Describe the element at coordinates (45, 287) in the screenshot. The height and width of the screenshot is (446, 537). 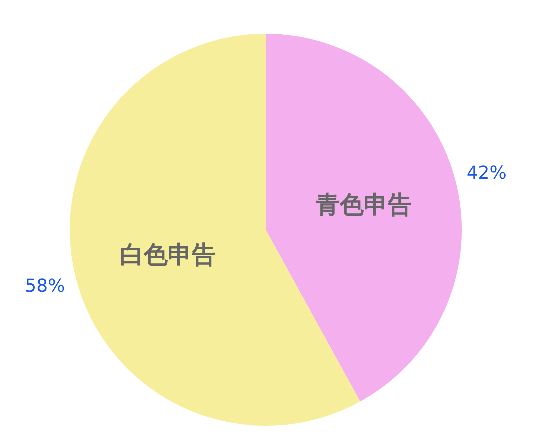
I see `data-label: 58%` at that location.